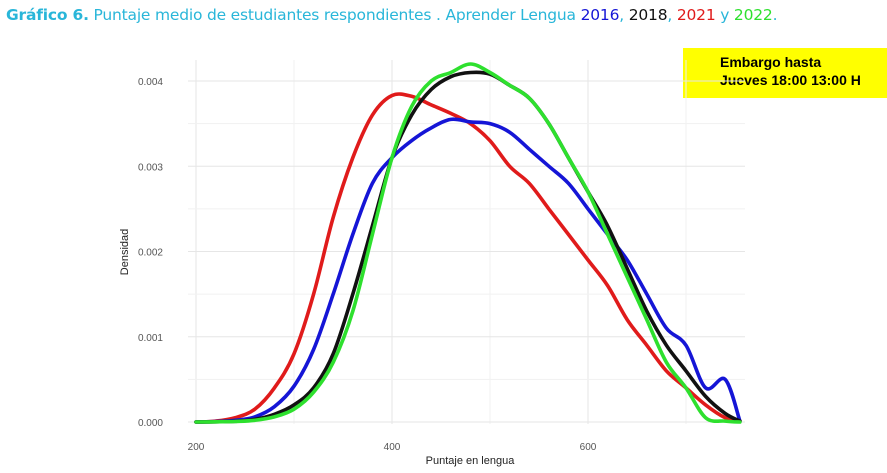 Image resolution: width=887 pixels, height=473 pixels. I want to click on y-tick-label: 0.002, so click(150, 253).